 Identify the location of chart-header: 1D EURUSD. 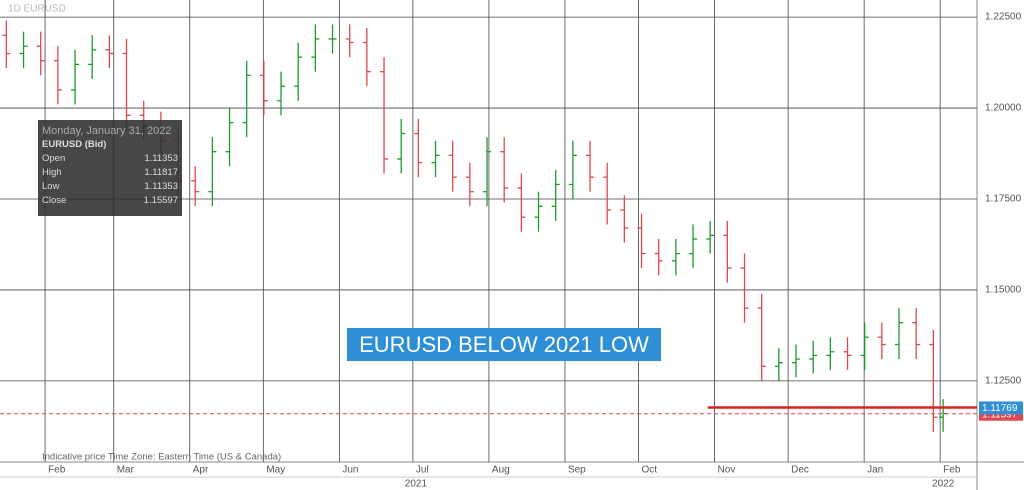
(37, 9).